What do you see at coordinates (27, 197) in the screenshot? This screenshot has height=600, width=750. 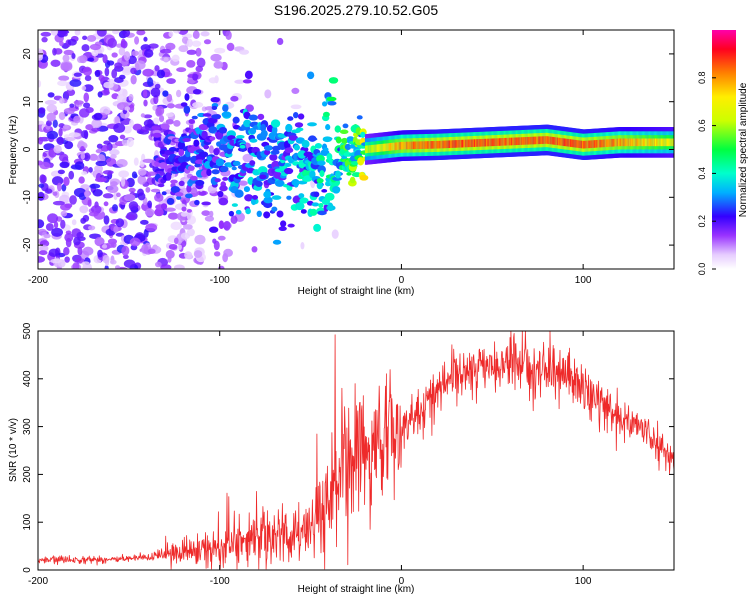 I see `y-tick-label: -10` at bounding box center [27, 197].